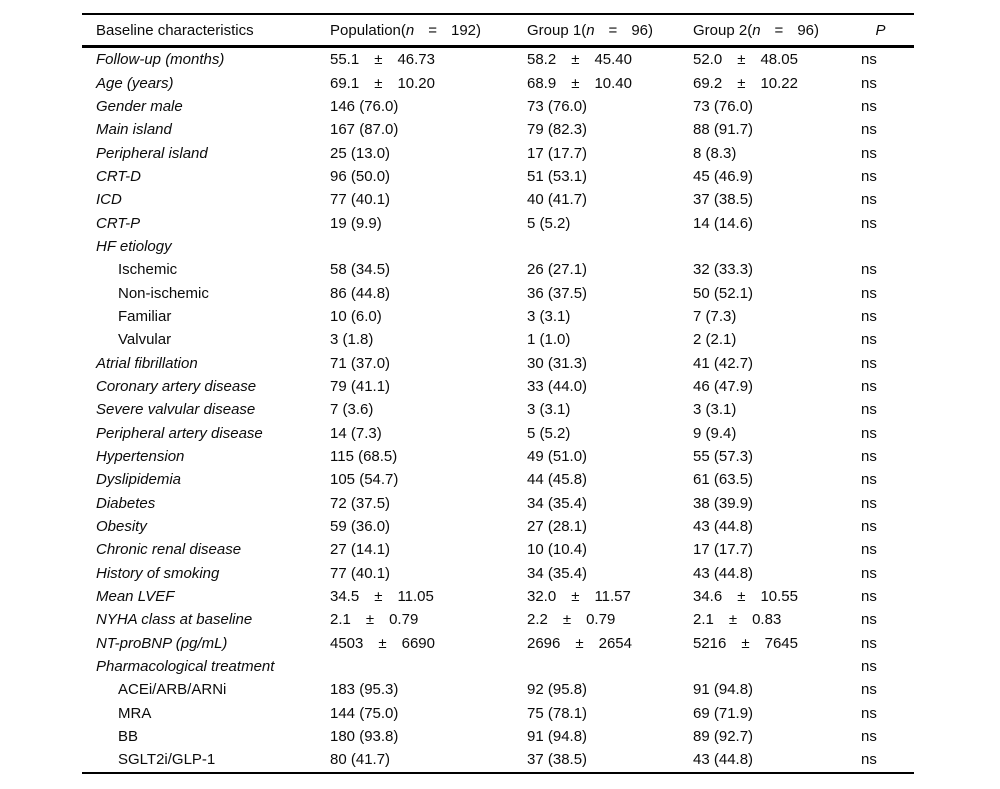  What do you see at coordinates (777, 689) in the screenshot?
I see `cell-group2: 91 (94.8)` at bounding box center [777, 689].